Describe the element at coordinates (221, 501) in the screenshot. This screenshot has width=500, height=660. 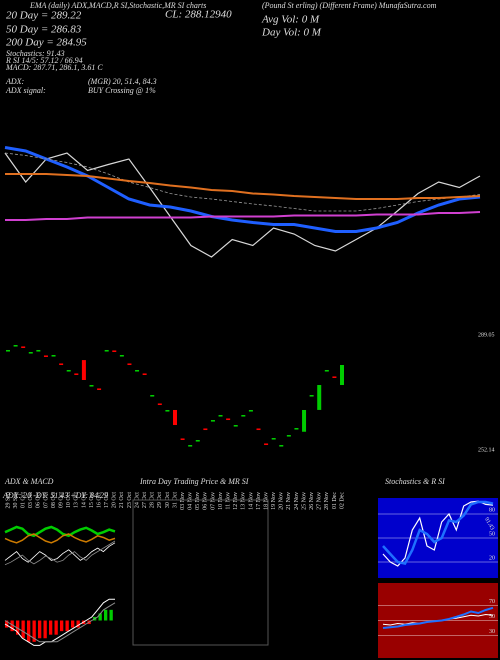
I see `x-tick-label: 10 Nov` at that location.